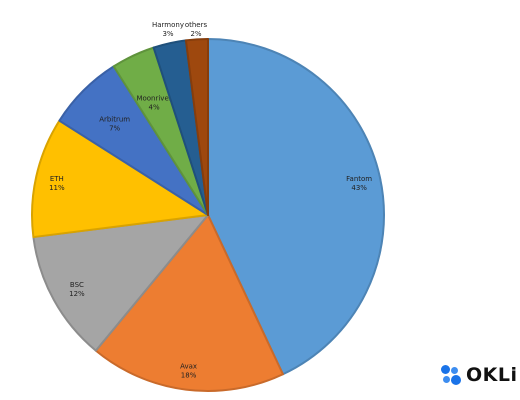 The height and width of the screenshot is (400, 520). What do you see at coordinates (359, 179) in the screenshot?
I see `slice-label-fantom: Fantom` at bounding box center [359, 179].